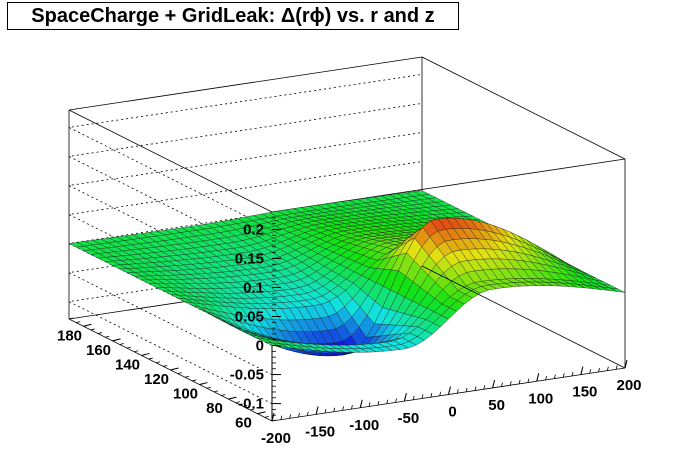  What do you see at coordinates (540, 398) in the screenshot?
I see `x-tick-label: 100` at bounding box center [540, 398].